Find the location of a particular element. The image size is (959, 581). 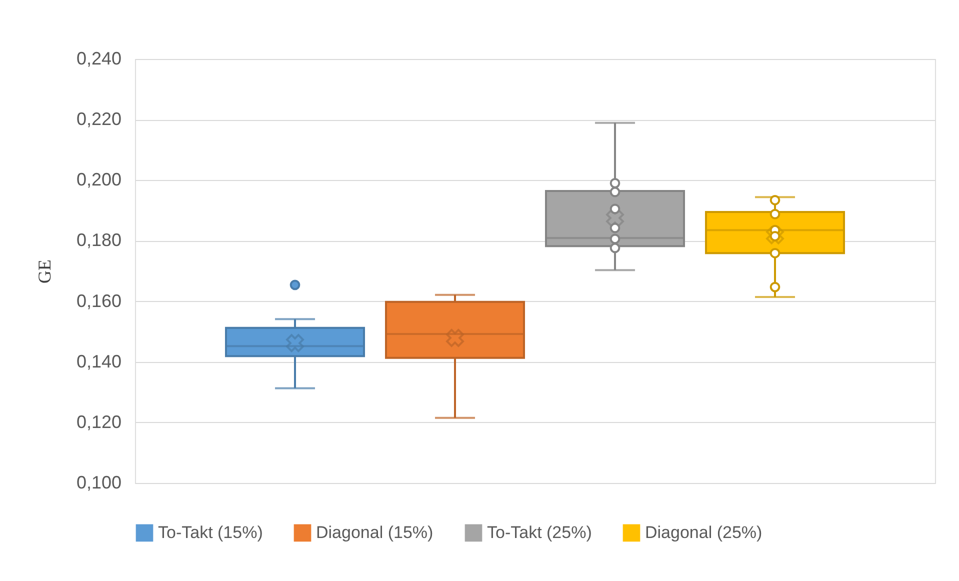

y-tick-label: 0,240 is located at coordinates (99, 58).